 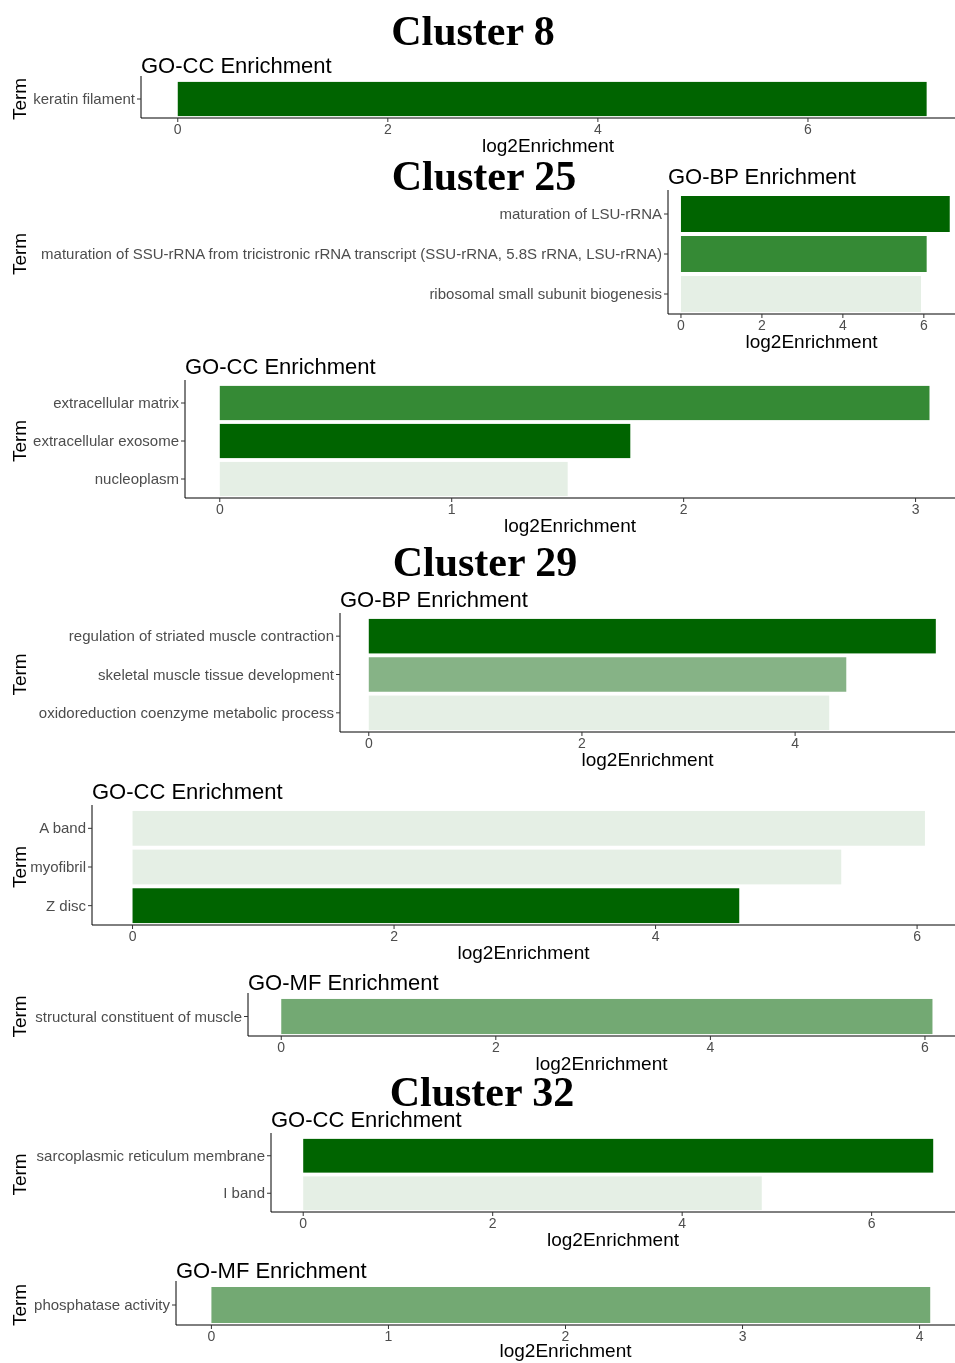 What do you see at coordinates (485, 562) in the screenshot?
I see `chart-title: Cluster 29` at bounding box center [485, 562].